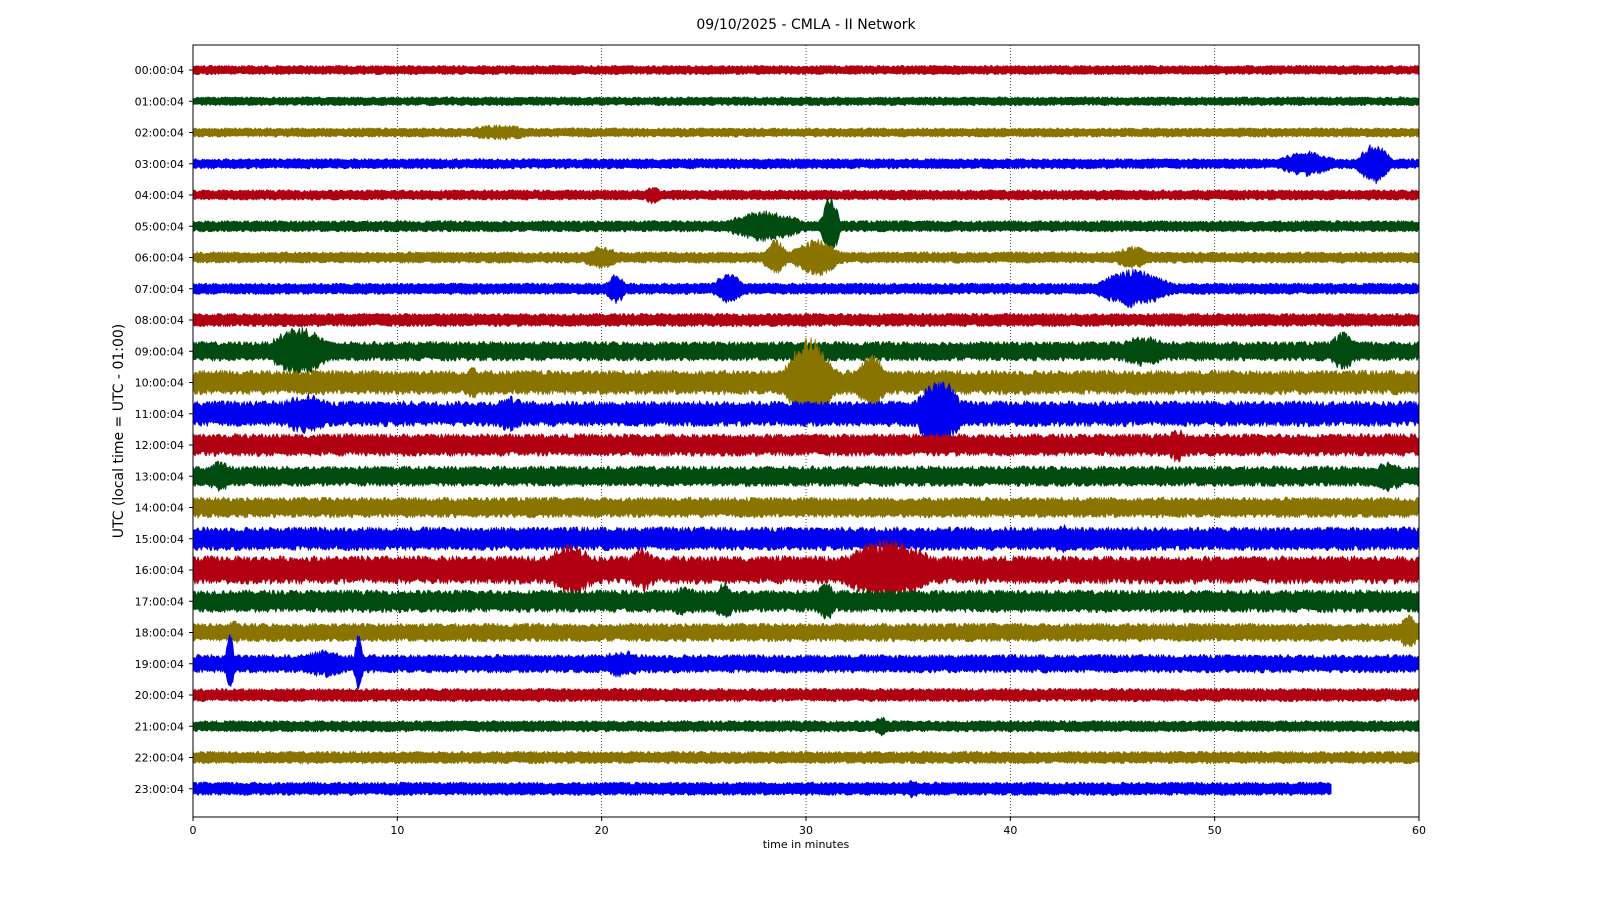 This screenshot has height=900, width=1600. I want to click on y-tick-label: 01:00:04, so click(159, 101).